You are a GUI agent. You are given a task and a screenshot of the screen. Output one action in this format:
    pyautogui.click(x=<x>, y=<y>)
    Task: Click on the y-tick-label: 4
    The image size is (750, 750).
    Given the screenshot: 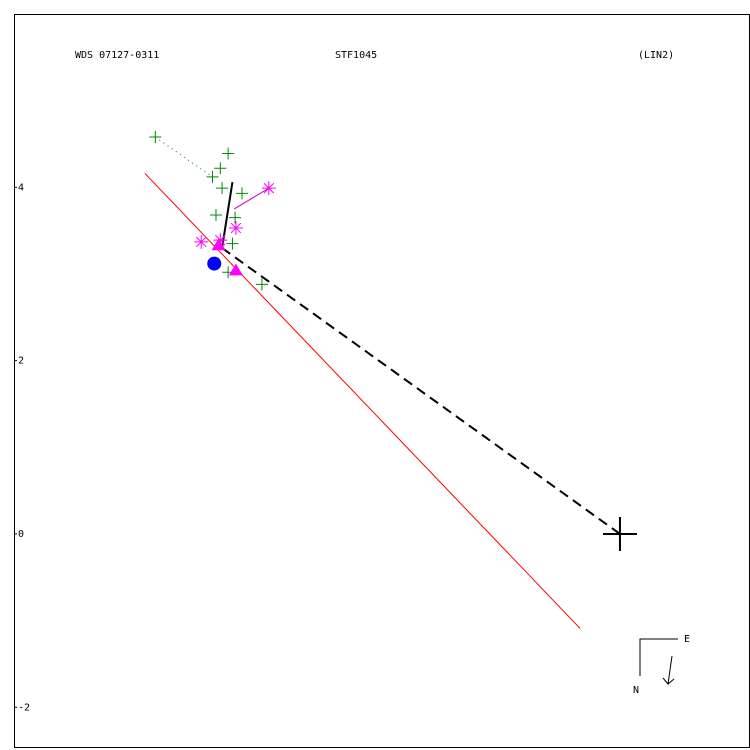 What is the action you would take?
    pyautogui.click(x=21, y=187)
    